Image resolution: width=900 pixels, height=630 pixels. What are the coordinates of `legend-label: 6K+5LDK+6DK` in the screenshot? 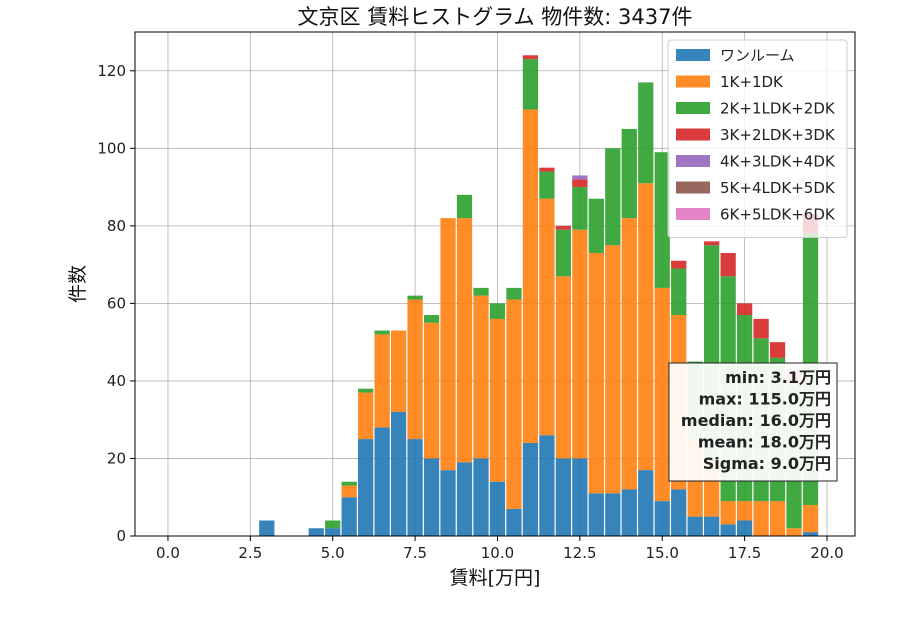 It's located at (778, 215).